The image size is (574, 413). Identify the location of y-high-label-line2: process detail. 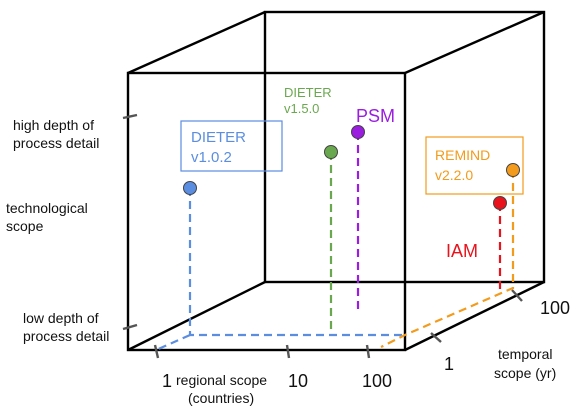
(56, 143).